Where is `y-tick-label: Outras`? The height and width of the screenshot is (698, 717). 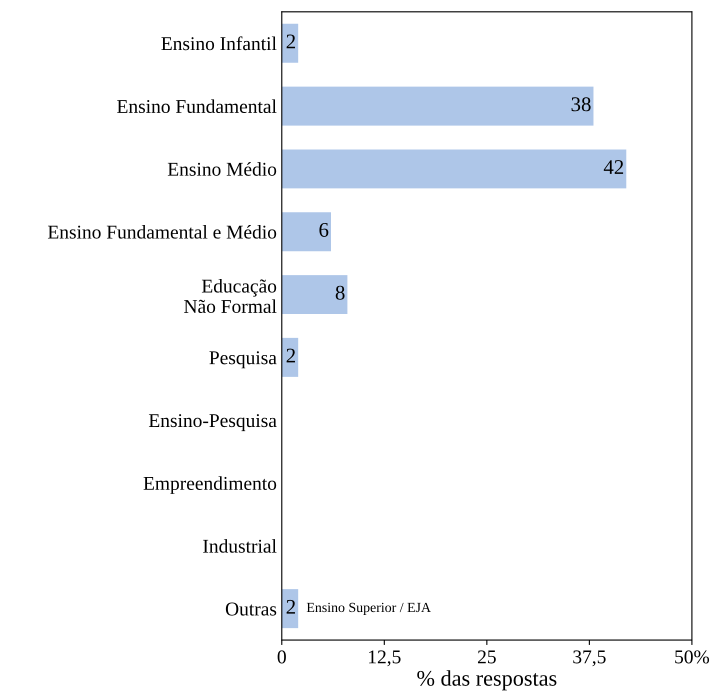
y-tick-label: Outras is located at coordinates (251, 609).